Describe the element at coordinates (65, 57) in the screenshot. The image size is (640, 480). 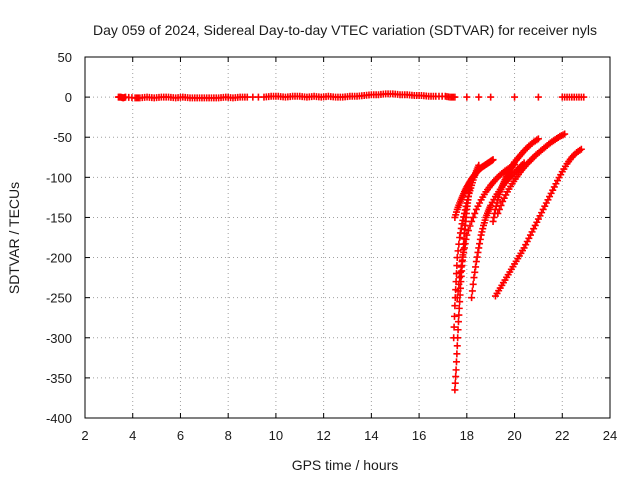
I see `y-tick-label: 50` at that location.